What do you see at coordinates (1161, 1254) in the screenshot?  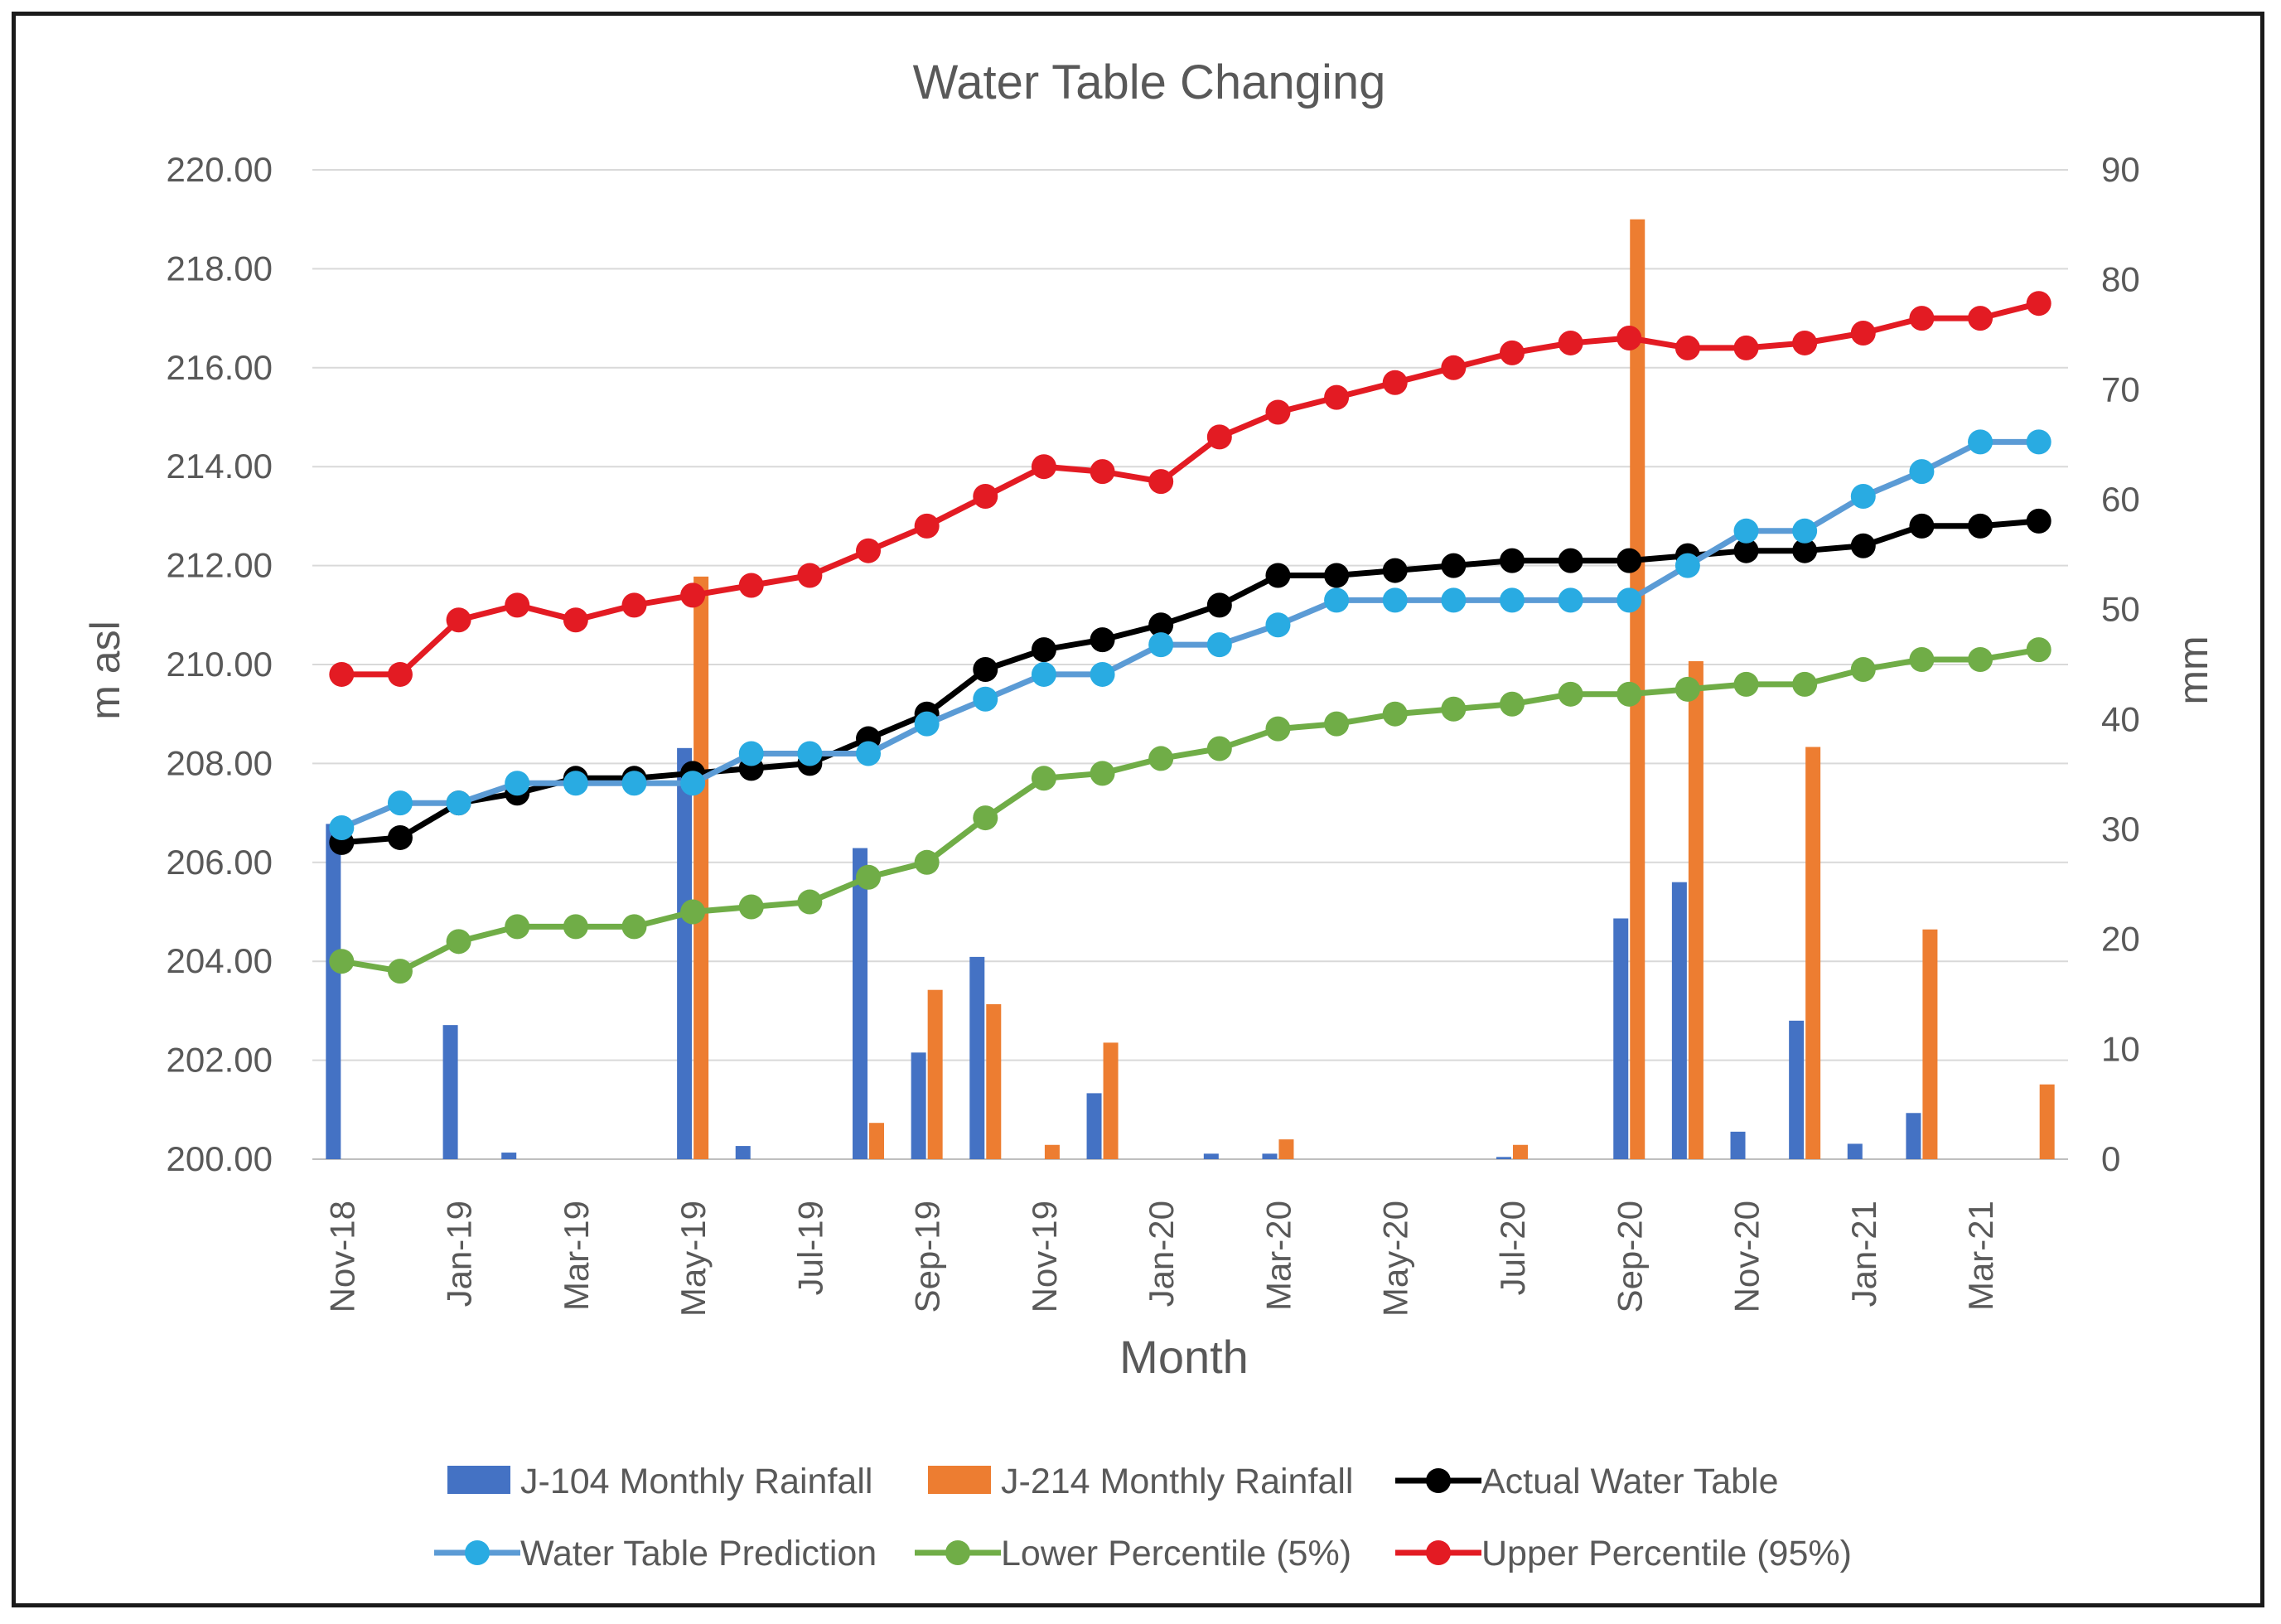 I see `x-tick-label: Jan-20` at bounding box center [1161, 1254].